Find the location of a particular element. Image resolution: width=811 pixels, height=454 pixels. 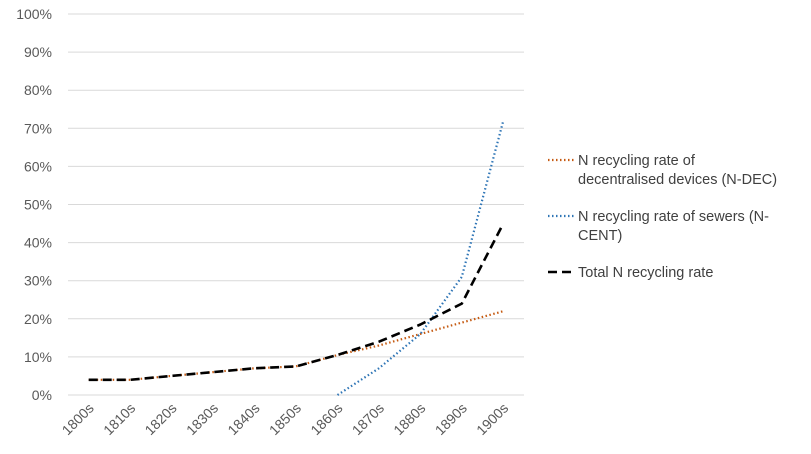

y-tick-label: 10% is located at coordinates (38, 357).